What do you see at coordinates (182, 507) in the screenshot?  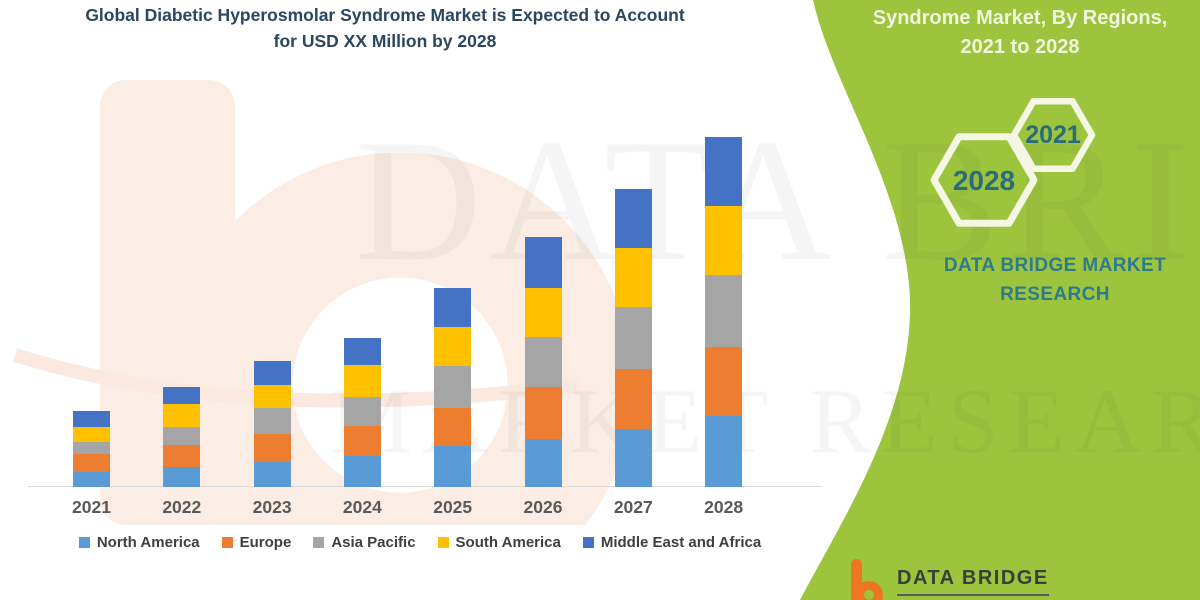 I see `x-axis-label-2022: 2022` at bounding box center [182, 507].